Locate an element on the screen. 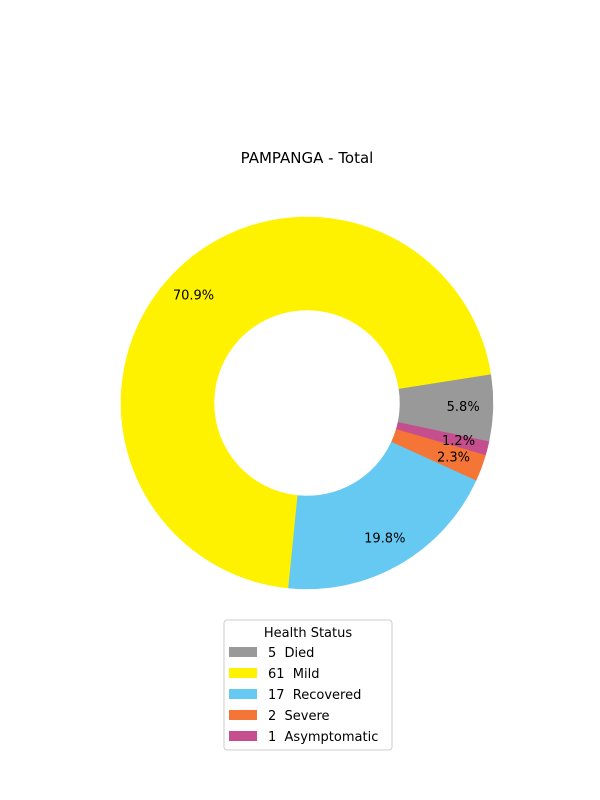  legend-item-severe: 2 Severe is located at coordinates (279, 716).